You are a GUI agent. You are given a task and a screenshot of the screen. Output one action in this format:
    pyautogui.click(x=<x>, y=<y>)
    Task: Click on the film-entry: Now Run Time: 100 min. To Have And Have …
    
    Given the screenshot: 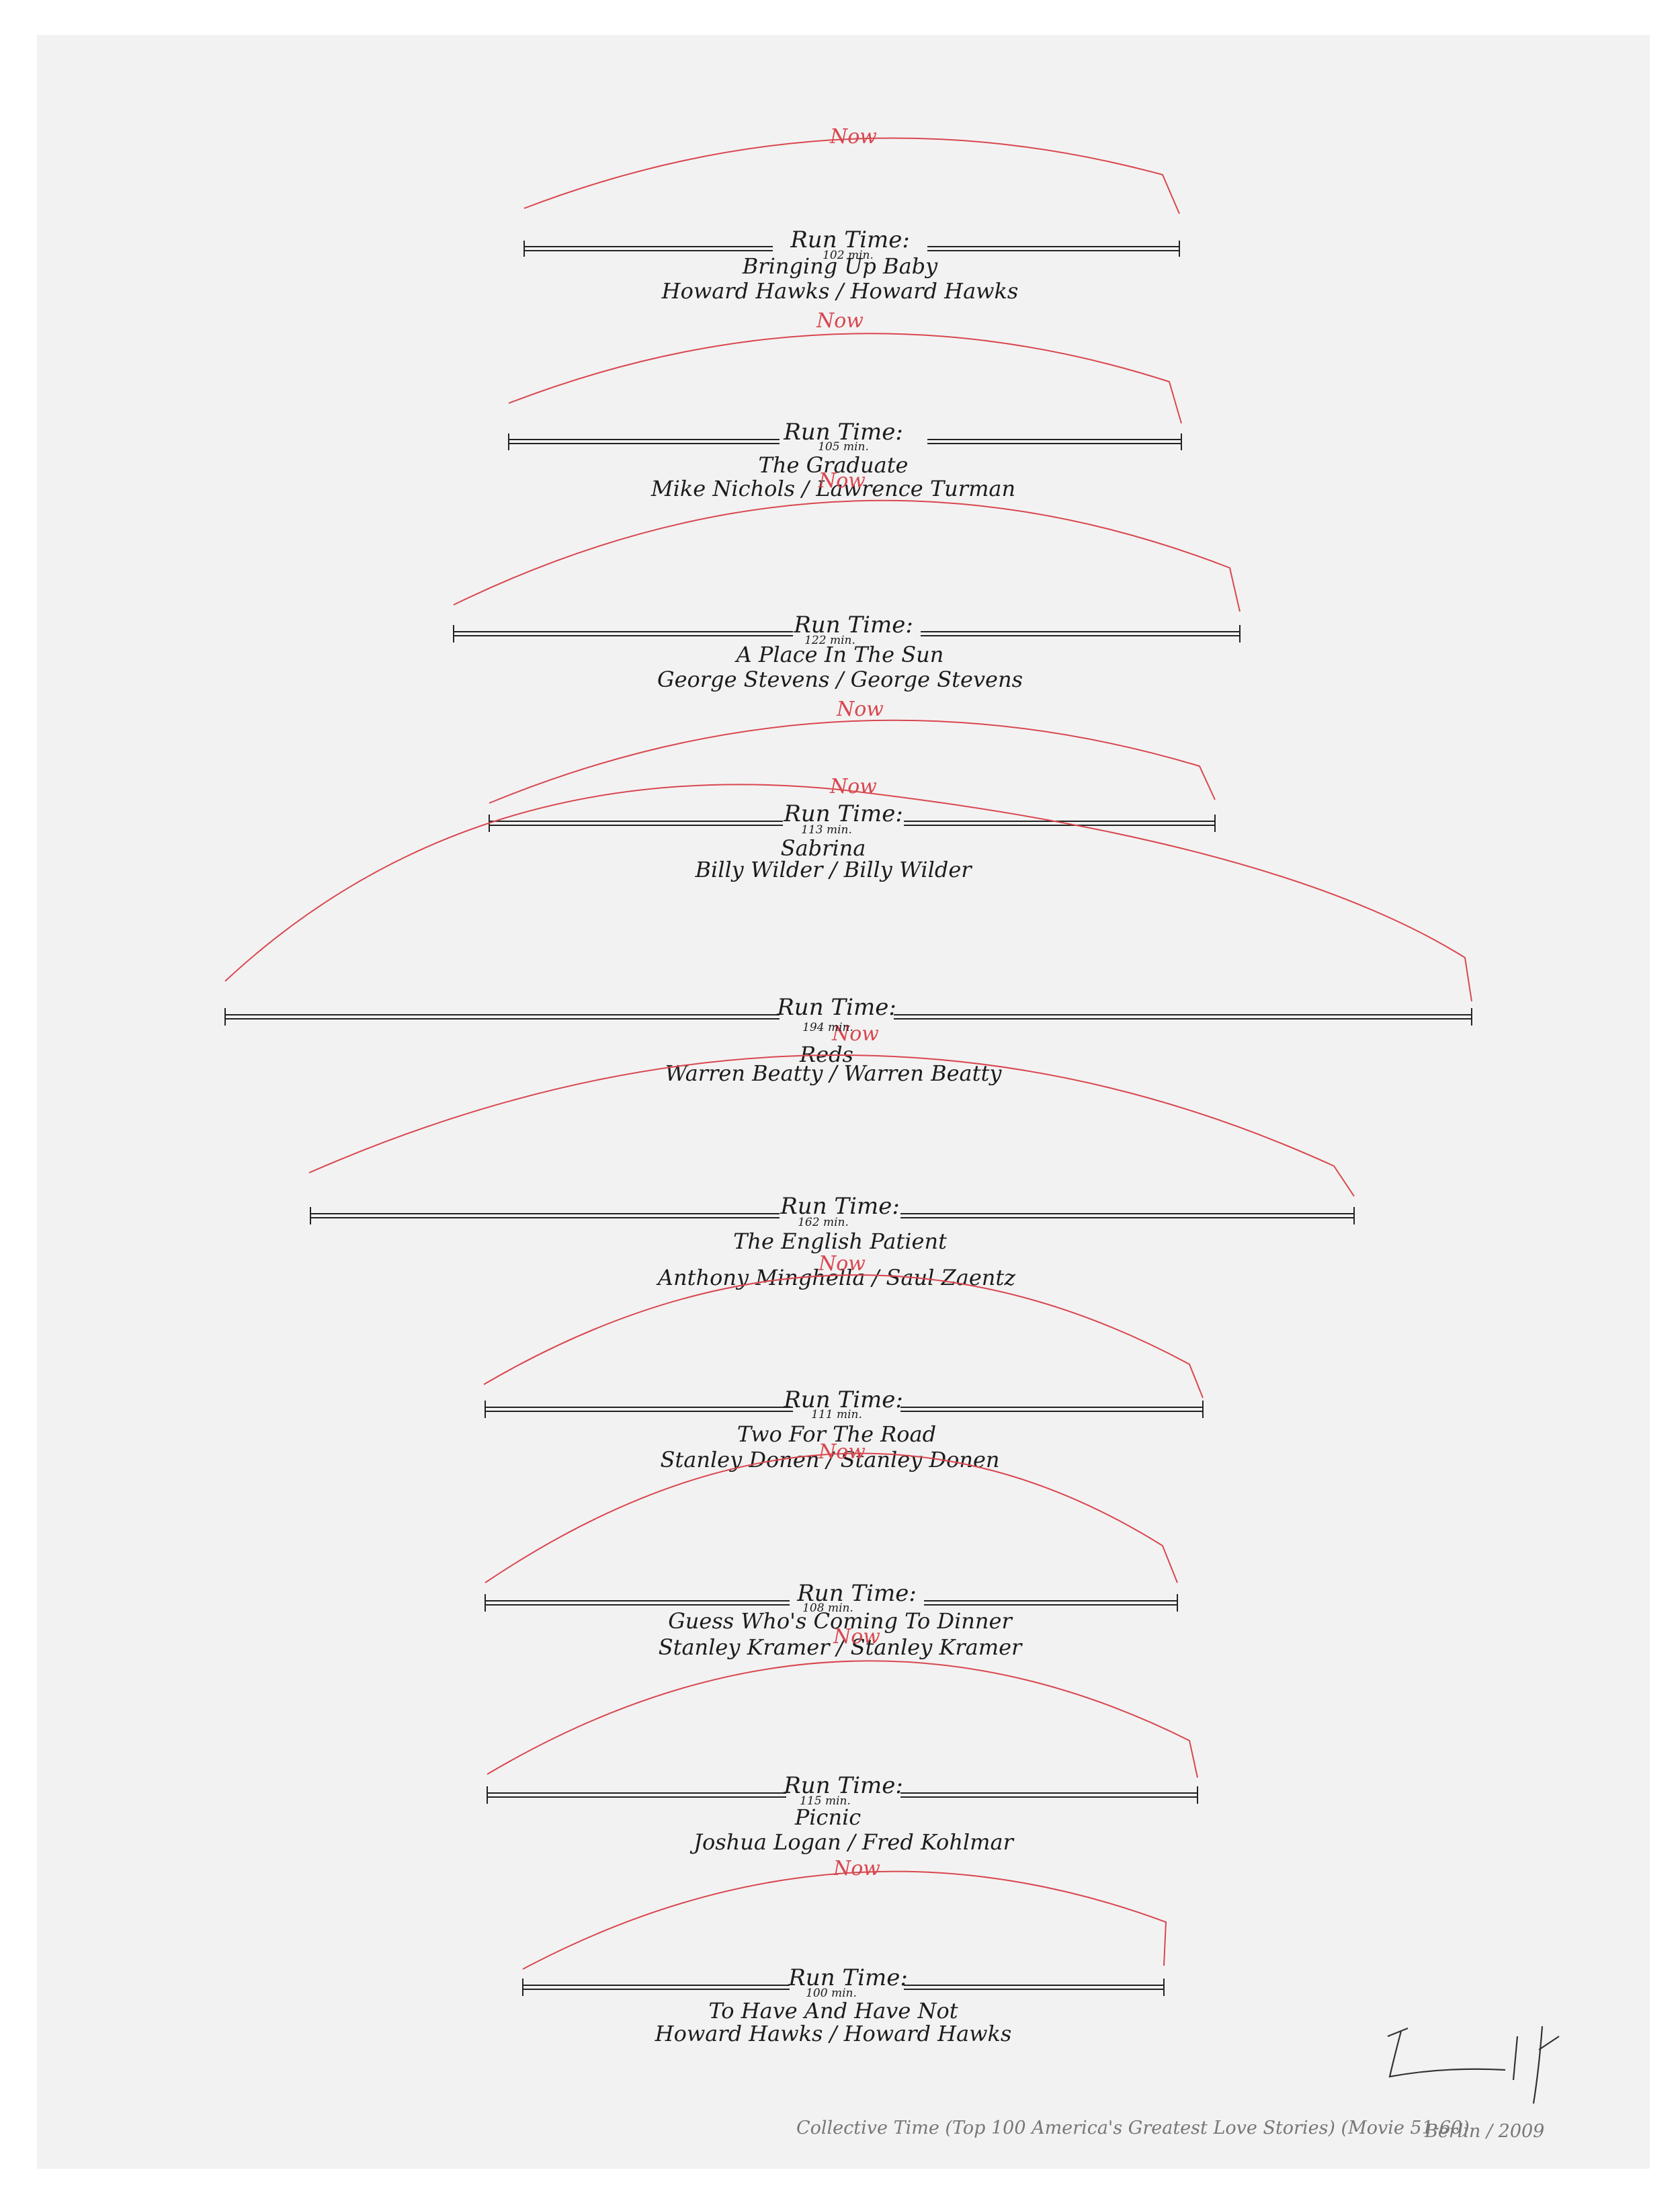 What is the action you would take?
    pyautogui.click(x=845, y=1951)
    